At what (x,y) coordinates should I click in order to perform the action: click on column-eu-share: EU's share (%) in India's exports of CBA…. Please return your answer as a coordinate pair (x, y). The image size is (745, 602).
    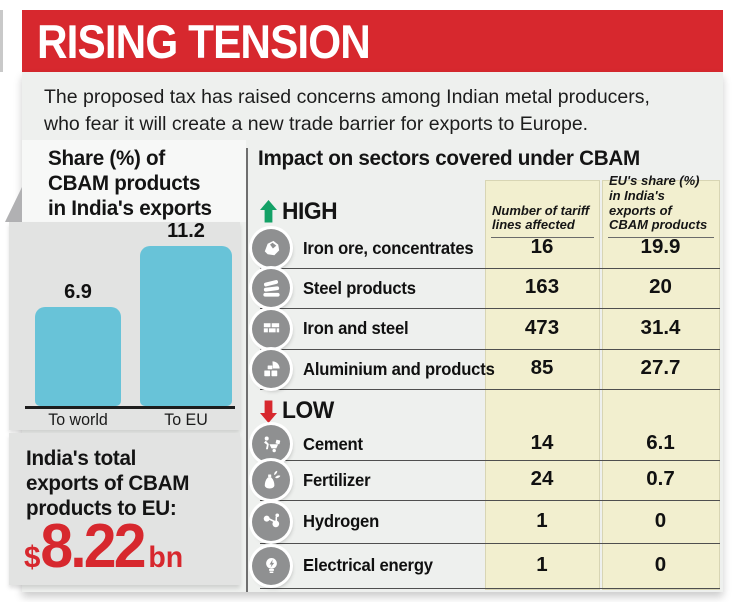
    Looking at the image, I should click on (661, 381).